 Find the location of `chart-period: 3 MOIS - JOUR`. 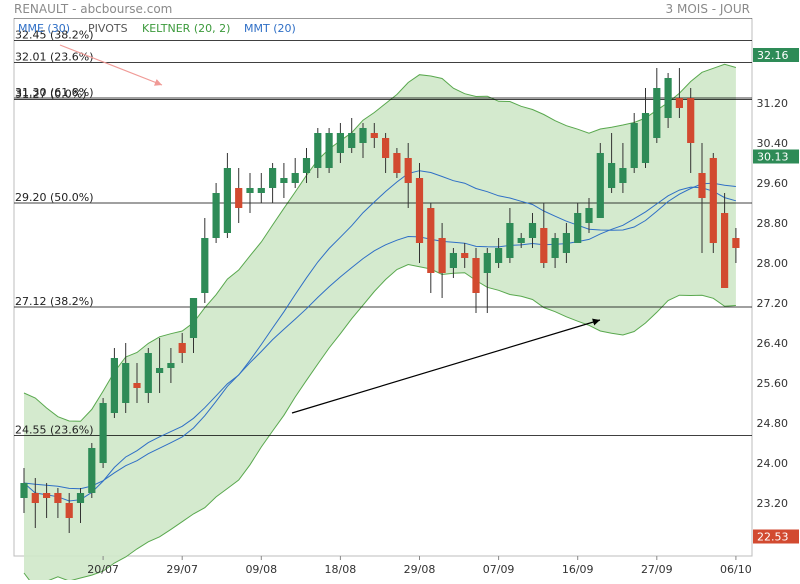

chart-period: 3 MOIS - JOUR is located at coordinates (708, 9).